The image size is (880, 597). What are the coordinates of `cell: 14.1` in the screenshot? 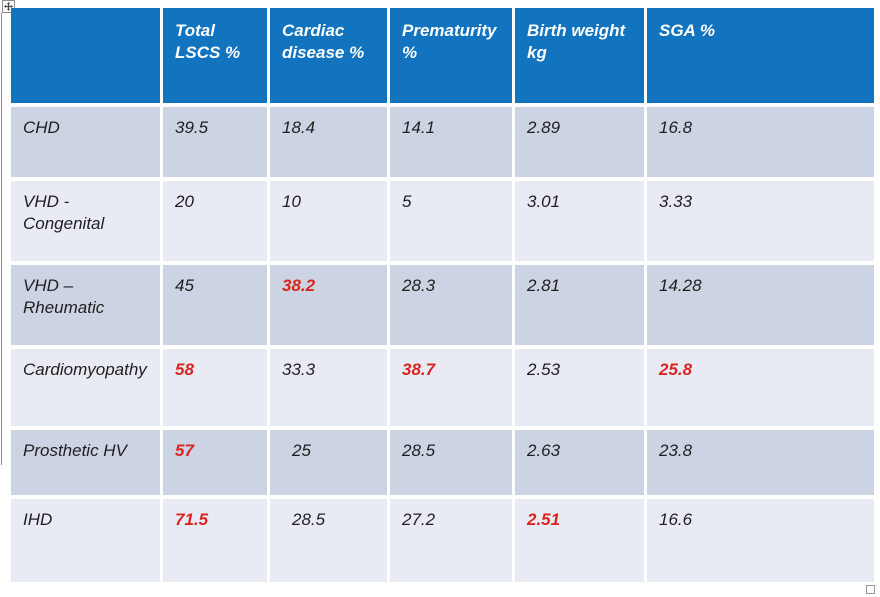 It's located at (451, 142).